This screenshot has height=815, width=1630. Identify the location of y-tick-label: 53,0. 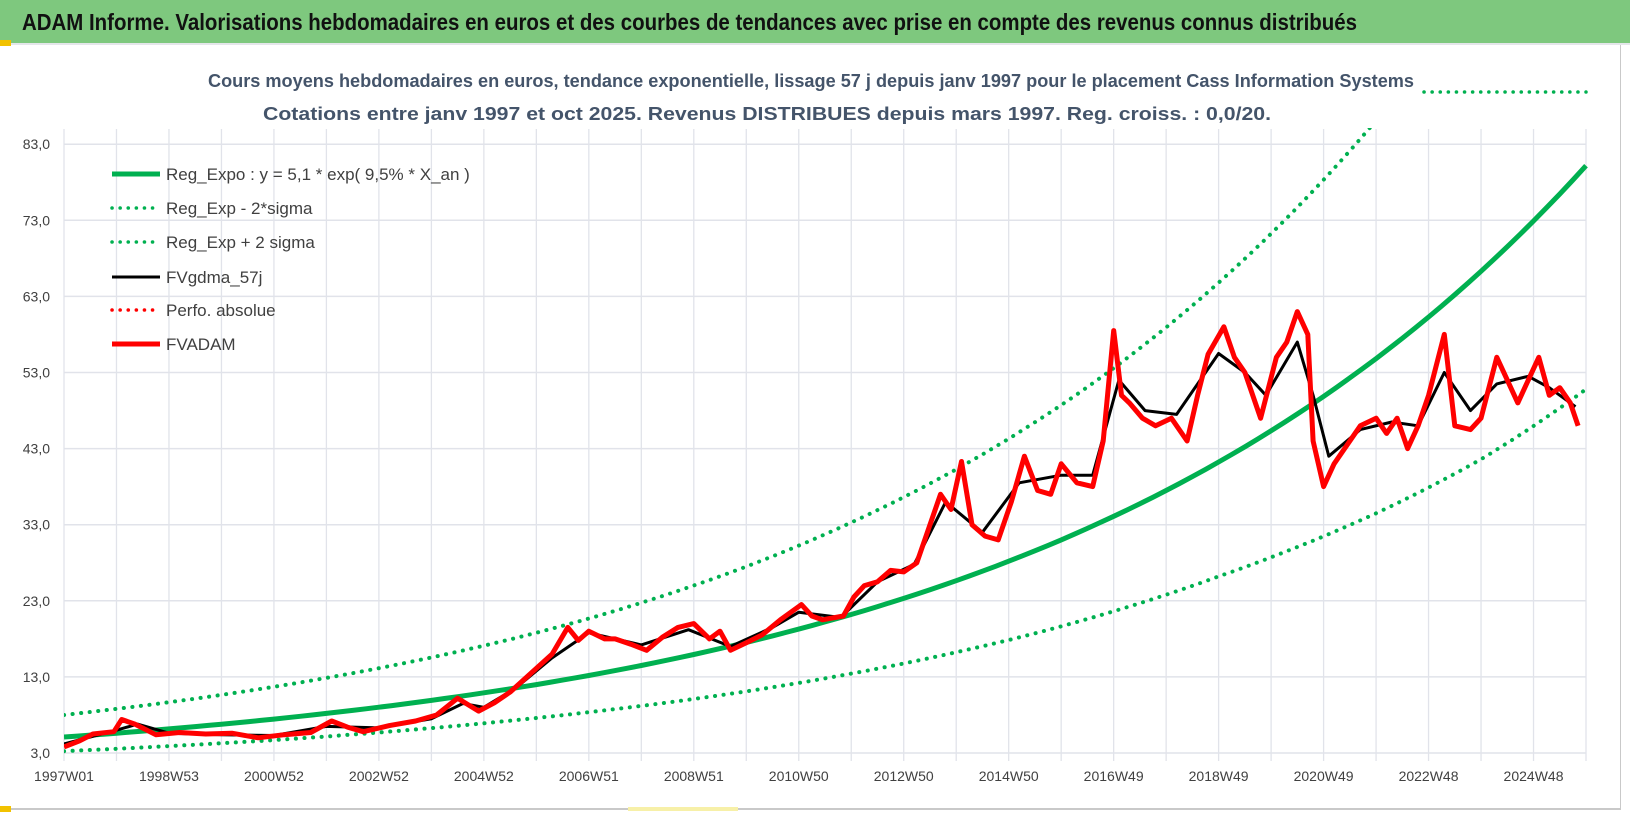
(36, 373).